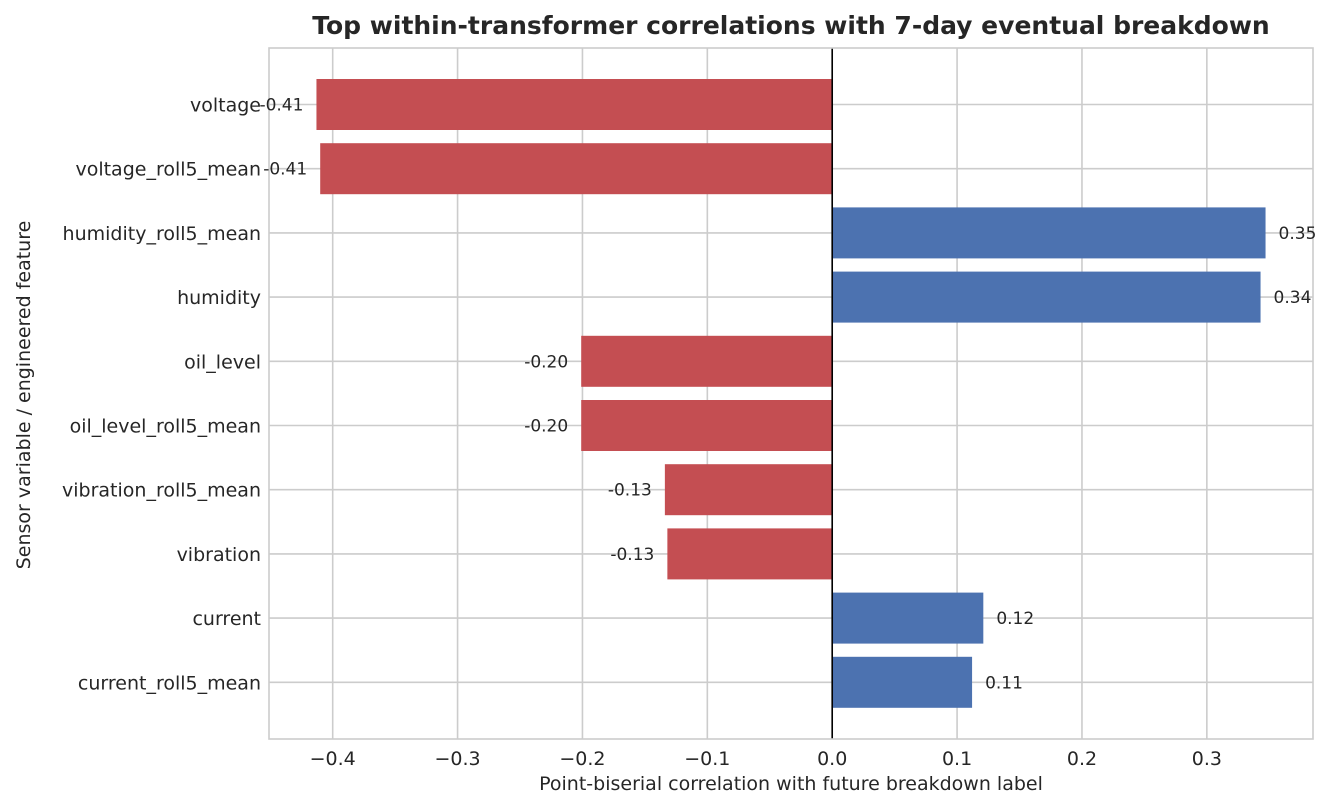 Image resolution: width=1335 pixels, height=810 pixels. I want to click on x-tick-label: 0.1, so click(957, 759).